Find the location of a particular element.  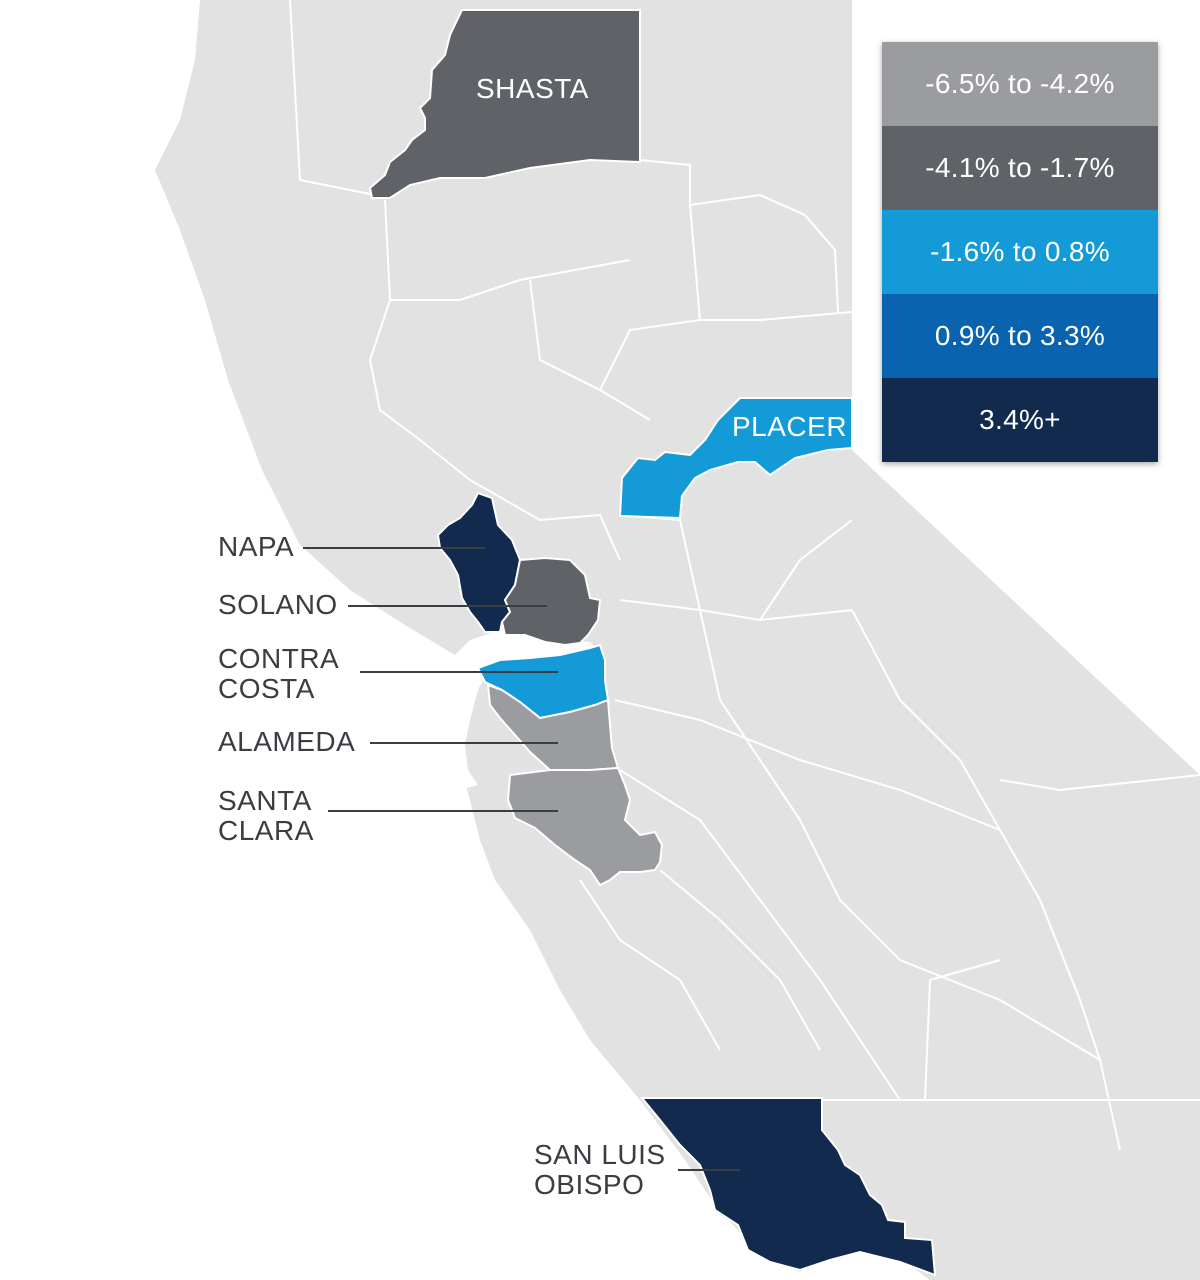

label-solano: SOLANO is located at coordinates (278, 604).